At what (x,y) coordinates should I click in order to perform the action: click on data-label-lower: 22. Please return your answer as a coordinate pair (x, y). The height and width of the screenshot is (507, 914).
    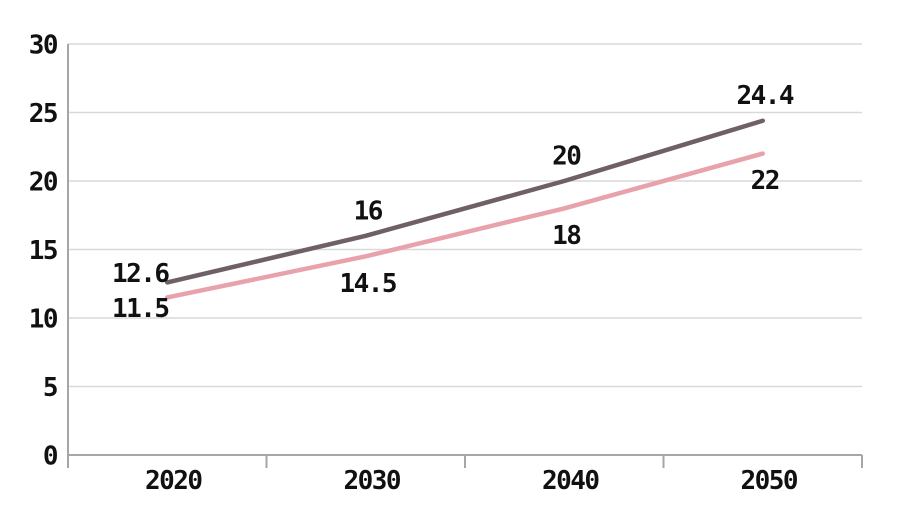
    Looking at the image, I should click on (765, 181).